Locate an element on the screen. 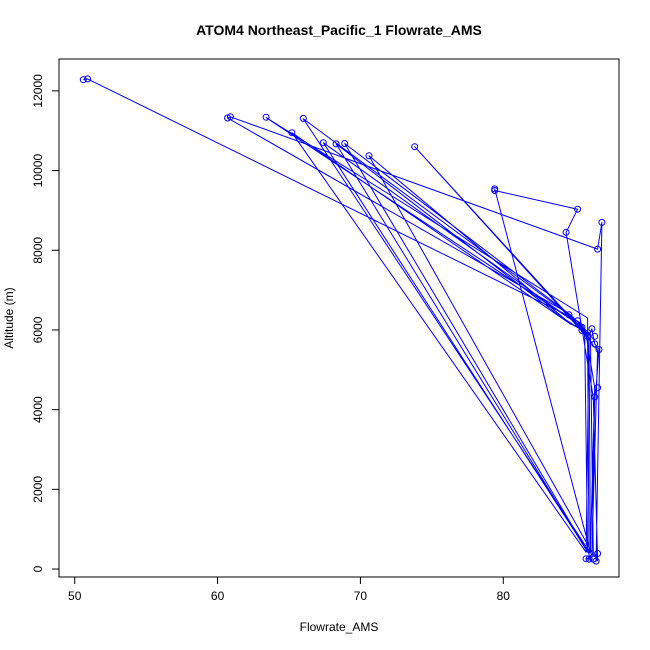 The image size is (650, 650). x-tick-label: 70 is located at coordinates (361, 596).